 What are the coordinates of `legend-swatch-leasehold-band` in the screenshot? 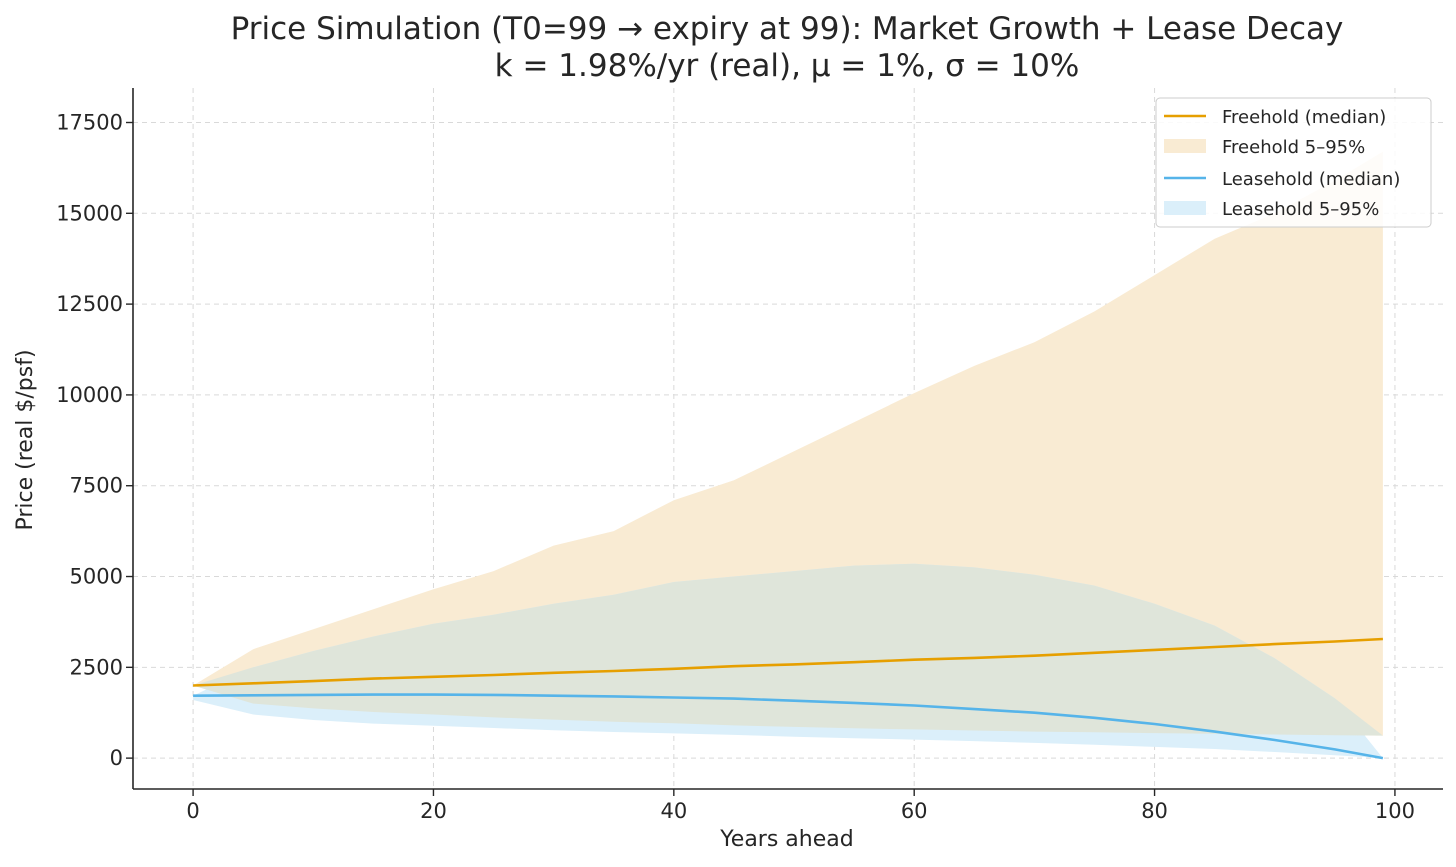 It's located at (1185, 208).